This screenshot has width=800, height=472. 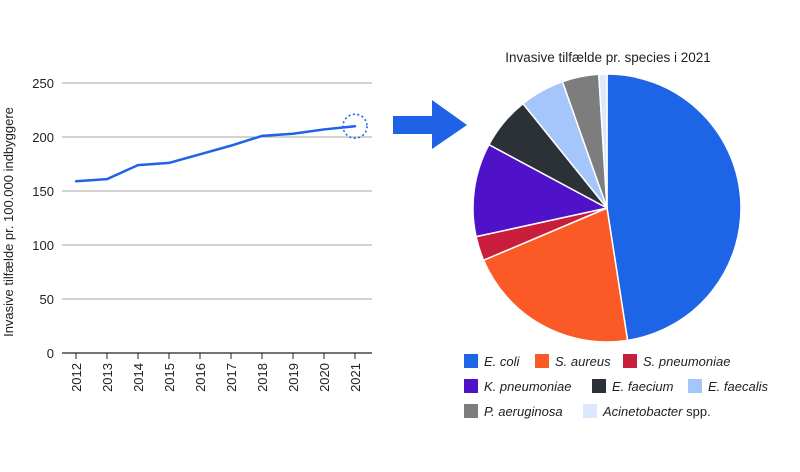 What do you see at coordinates (293, 377) in the screenshot?
I see `x-tick-label: 2019` at bounding box center [293, 377].